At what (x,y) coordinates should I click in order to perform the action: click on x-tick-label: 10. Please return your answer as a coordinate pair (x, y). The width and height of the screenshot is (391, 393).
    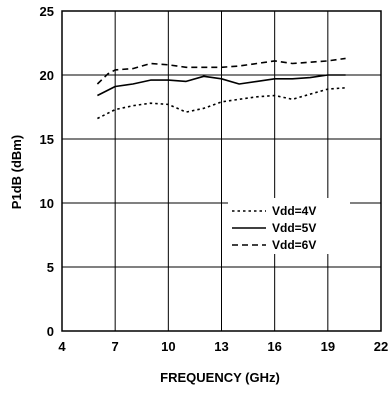
    Looking at the image, I should click on (168, 346).